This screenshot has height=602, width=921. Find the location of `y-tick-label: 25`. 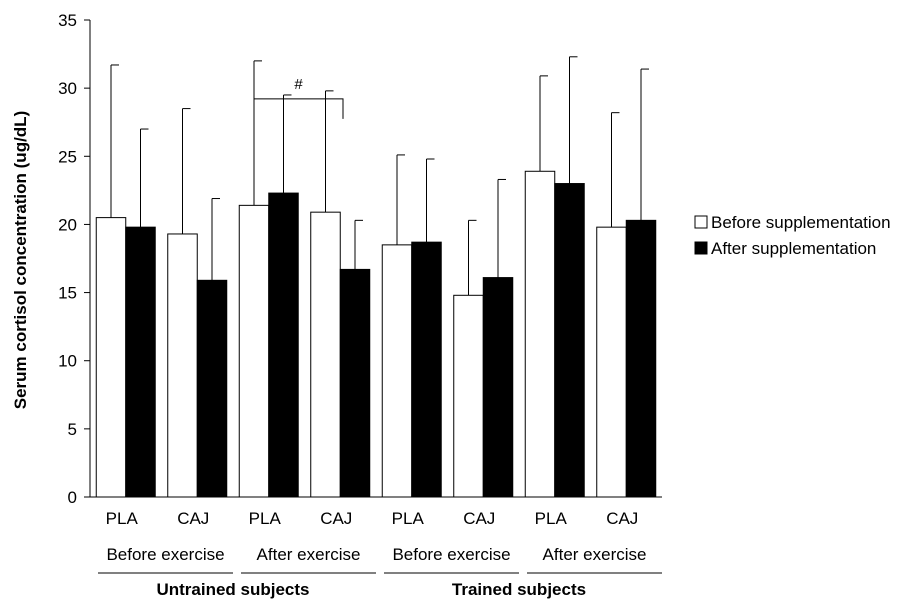

y-tick-label: 25 is located at coordinates (67, 156).